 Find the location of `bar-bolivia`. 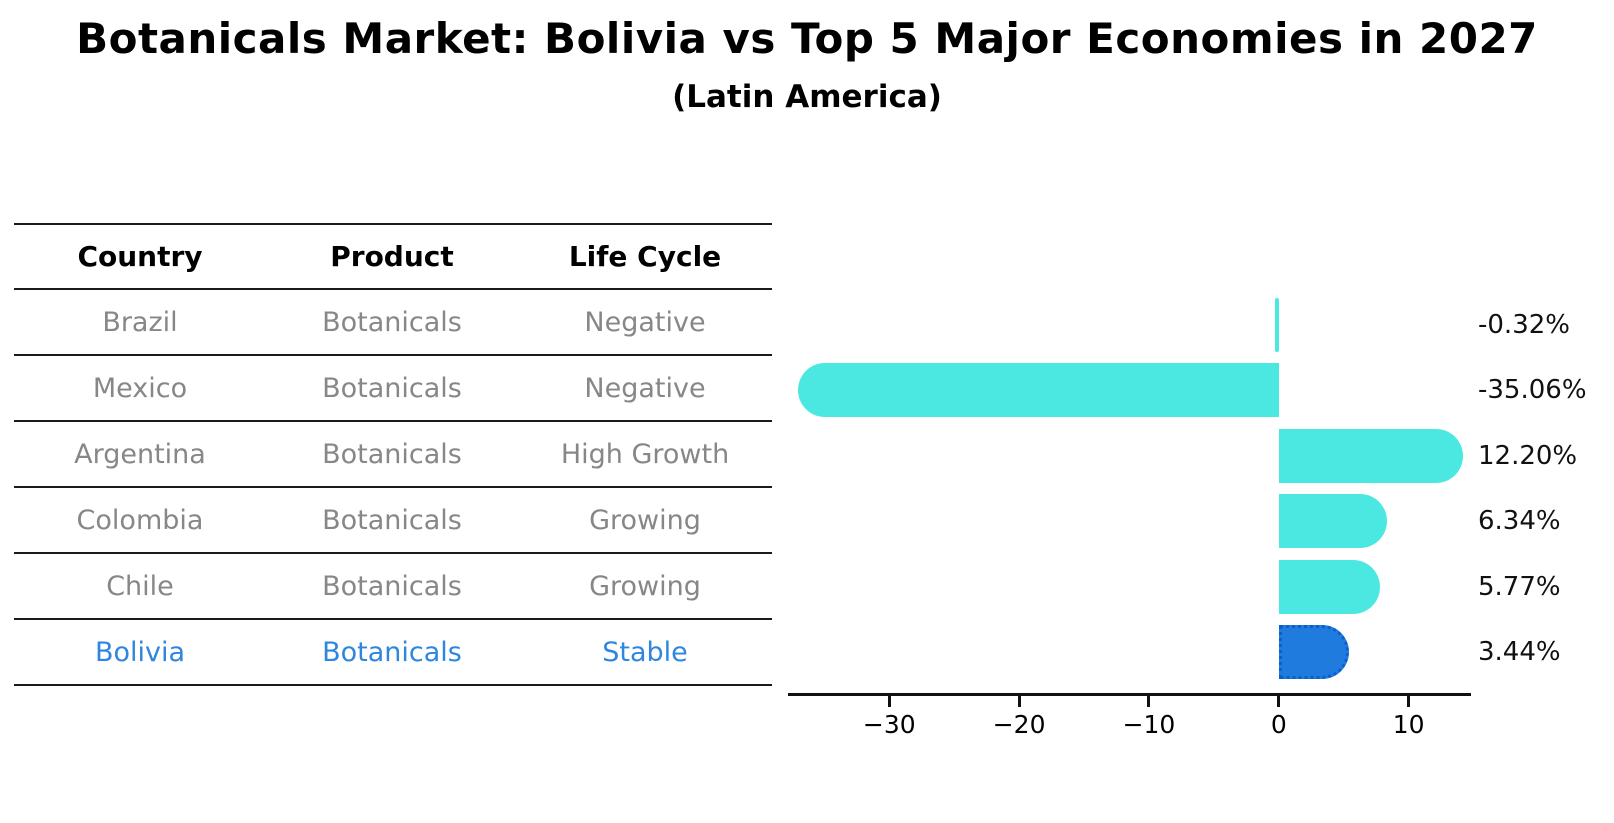

bar-bolivia is located at coordinates (1314, 652).